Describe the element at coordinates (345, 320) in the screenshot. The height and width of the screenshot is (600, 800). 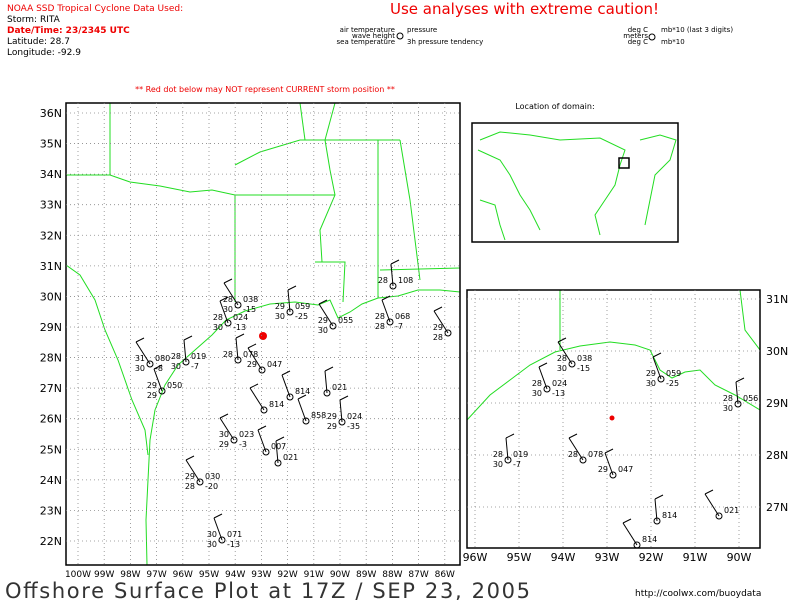
I see `station-value: 055` at that location.